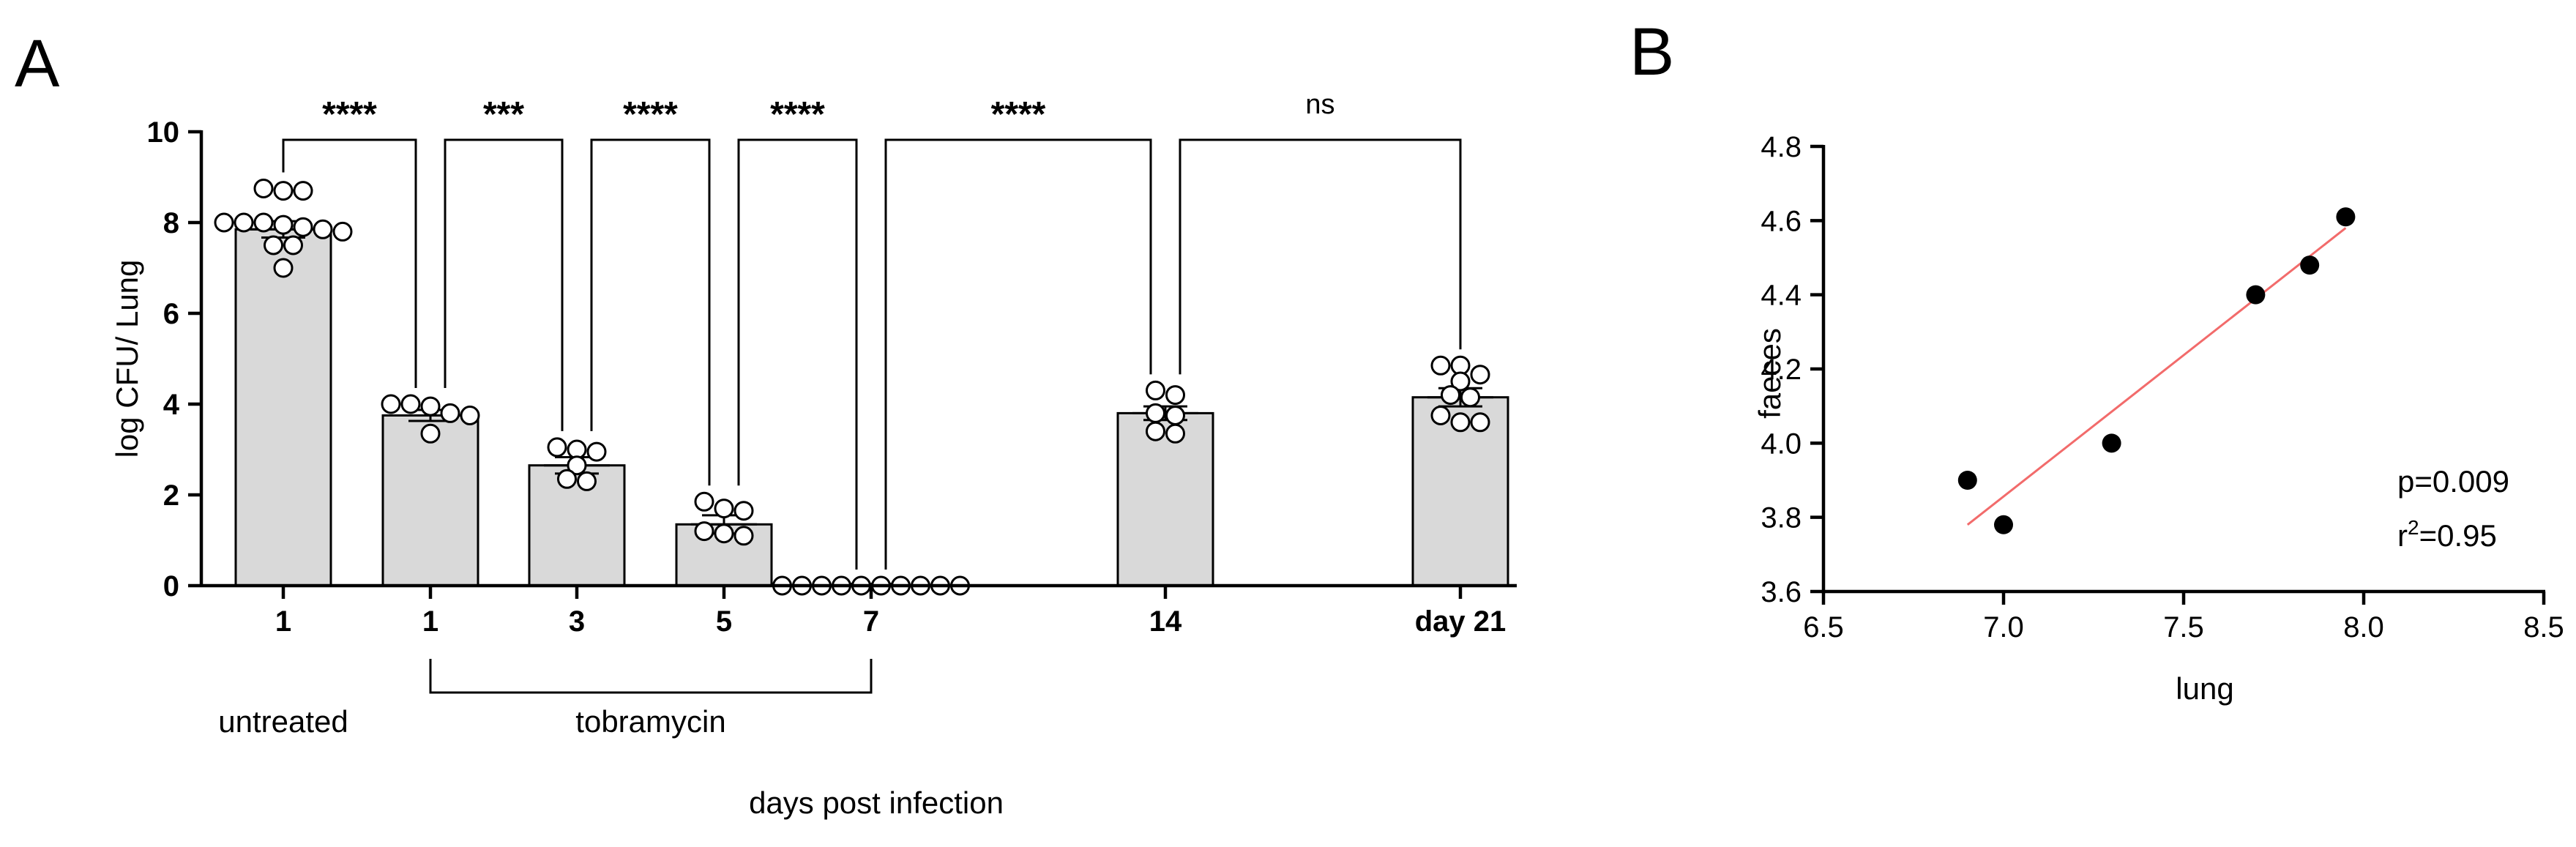  Describe the element at coordinates (171, 496) in the screenshot. I see `y-tick-label: 2` at that location.